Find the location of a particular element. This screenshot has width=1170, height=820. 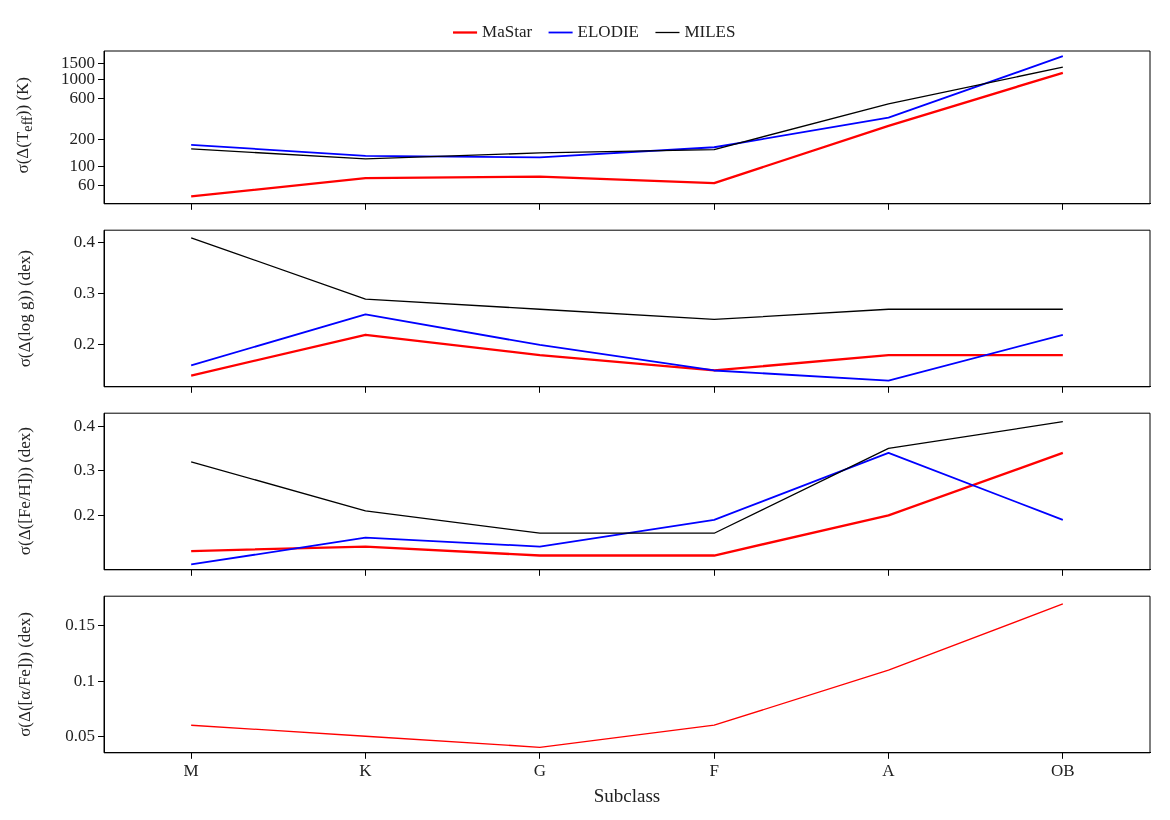

x-axis-title: Subclass is located at coordinates (627, 795).